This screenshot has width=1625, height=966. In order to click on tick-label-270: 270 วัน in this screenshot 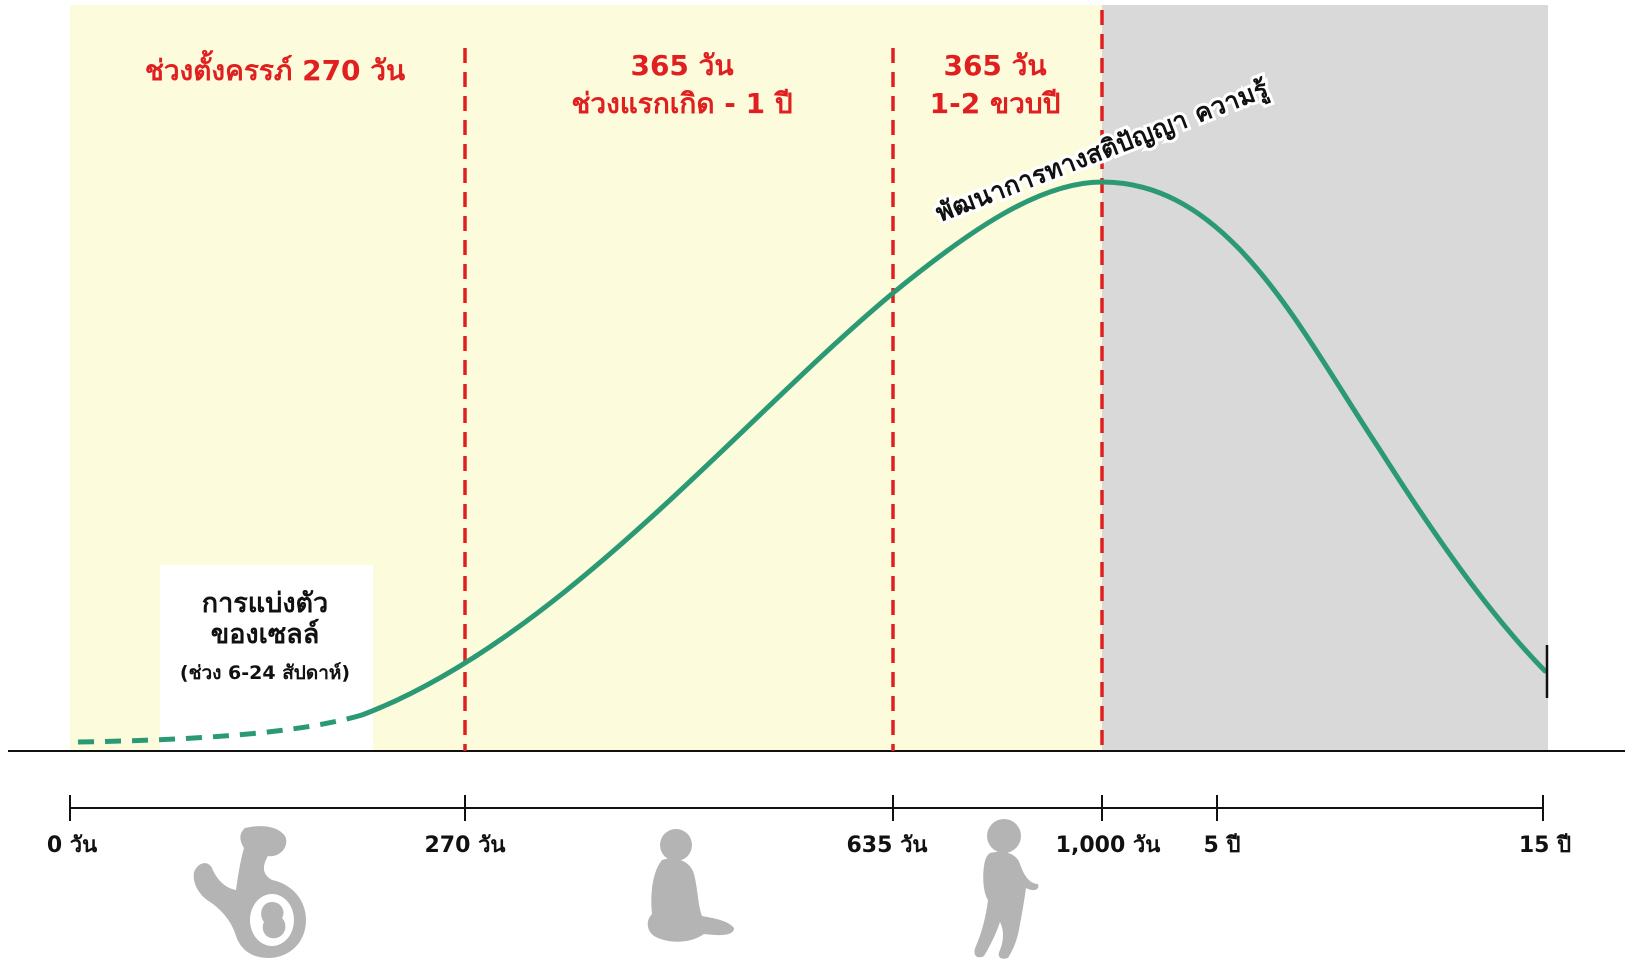, I will do `click(465, 845)`.